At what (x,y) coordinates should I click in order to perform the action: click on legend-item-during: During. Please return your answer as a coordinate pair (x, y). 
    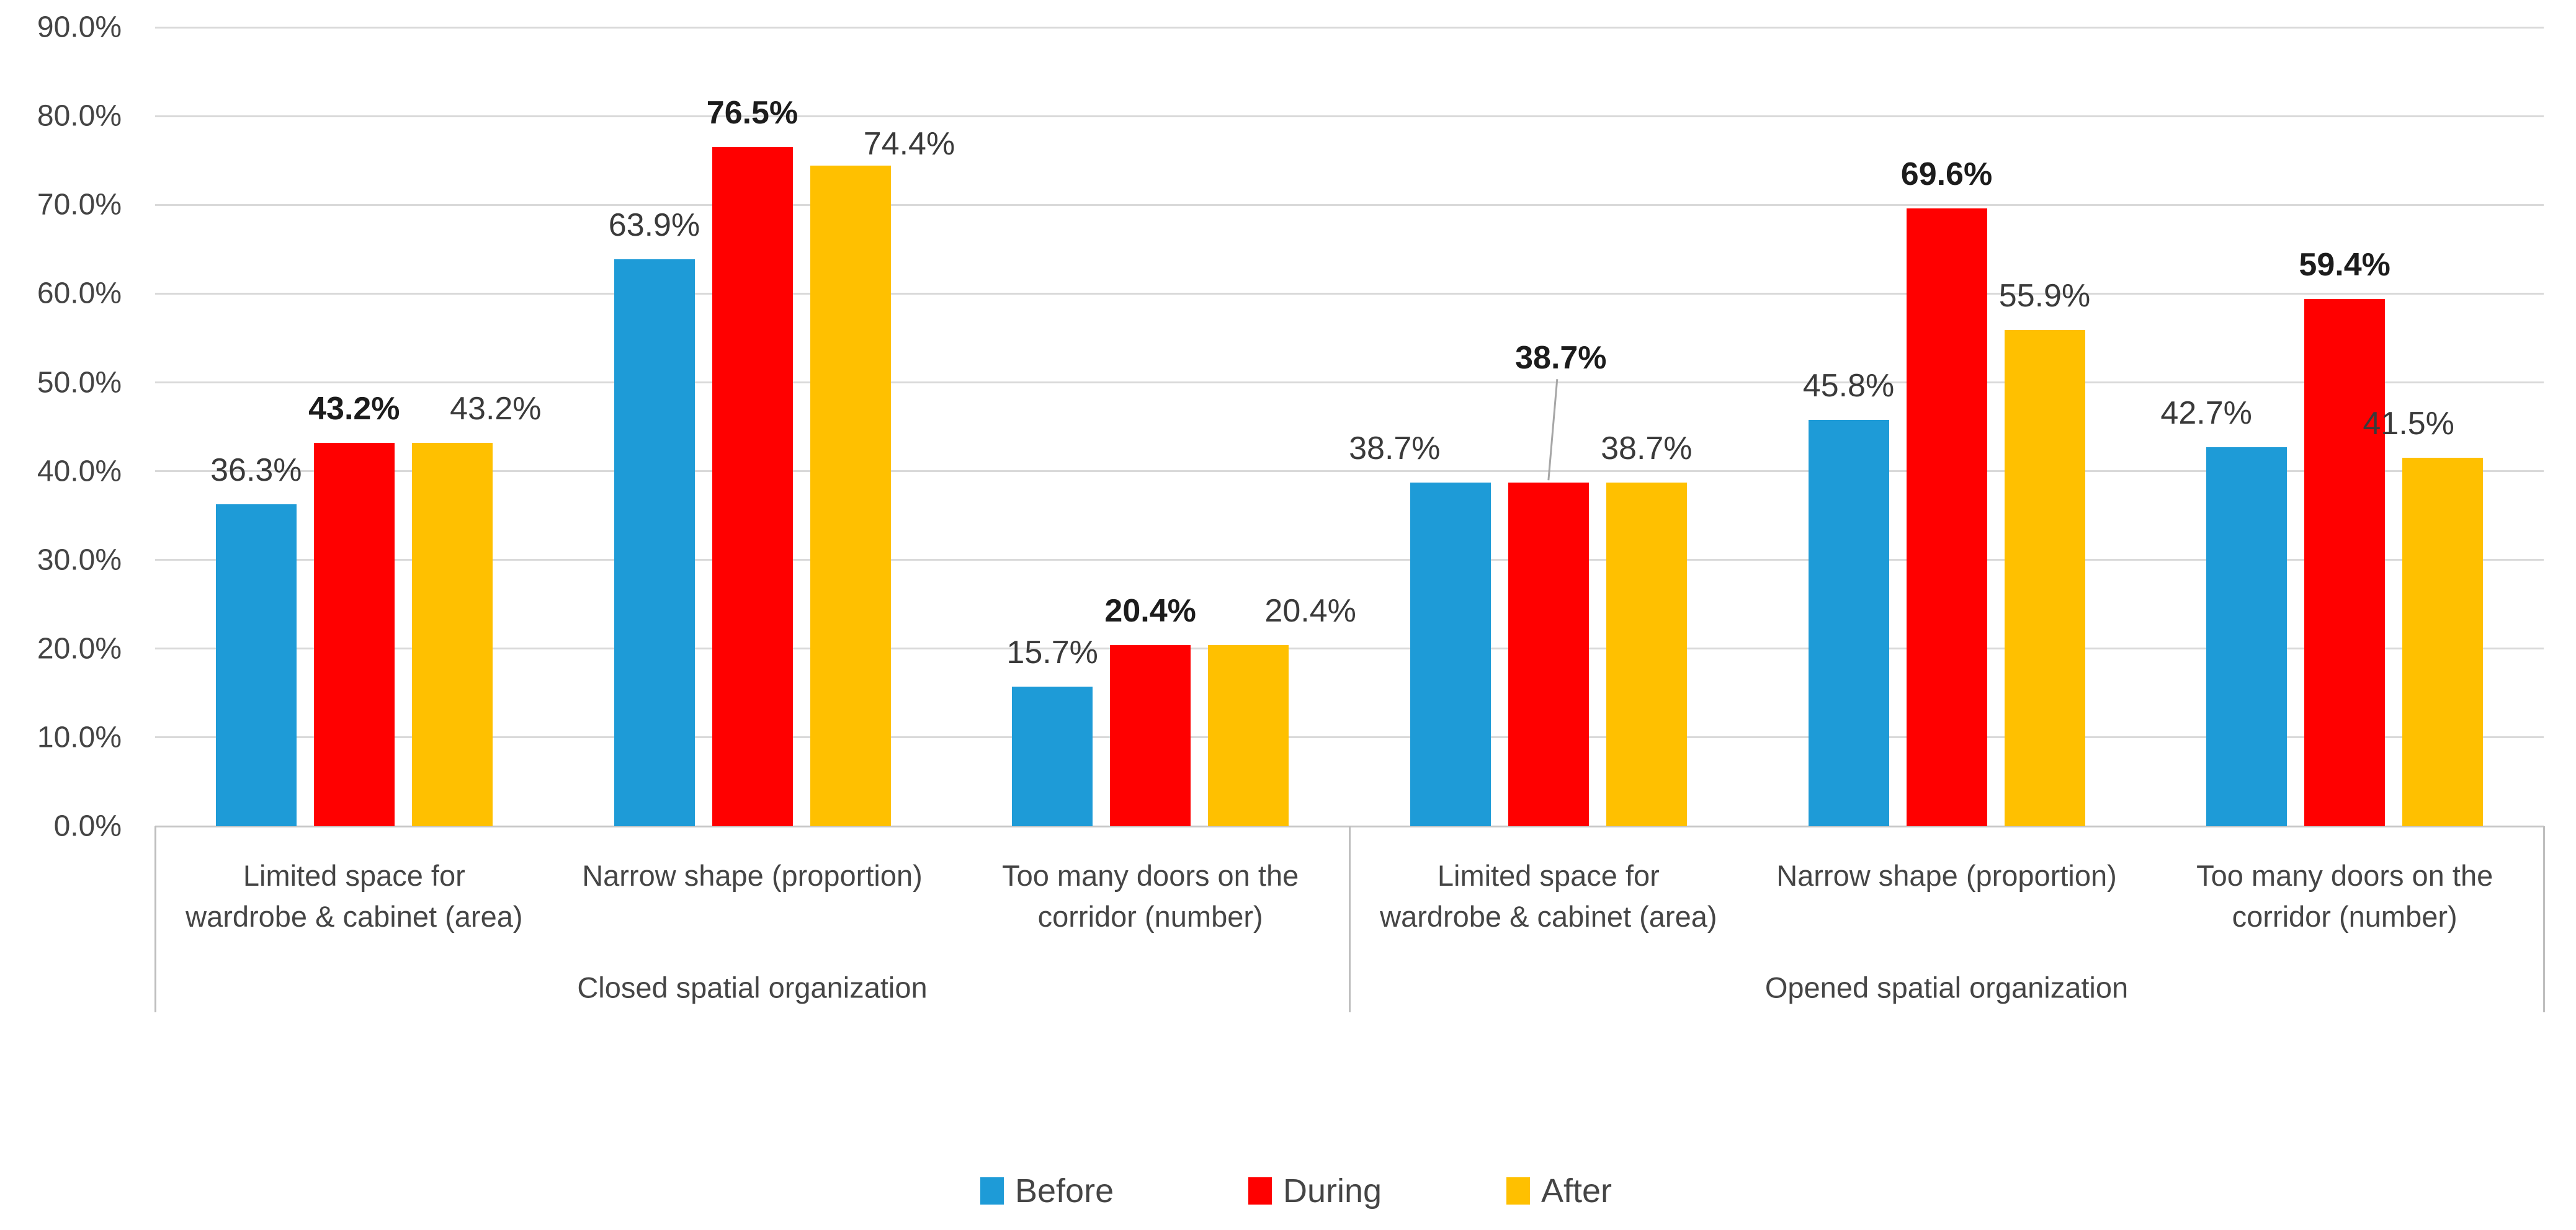
    Looking at the image, I should click on (1315, 1191).